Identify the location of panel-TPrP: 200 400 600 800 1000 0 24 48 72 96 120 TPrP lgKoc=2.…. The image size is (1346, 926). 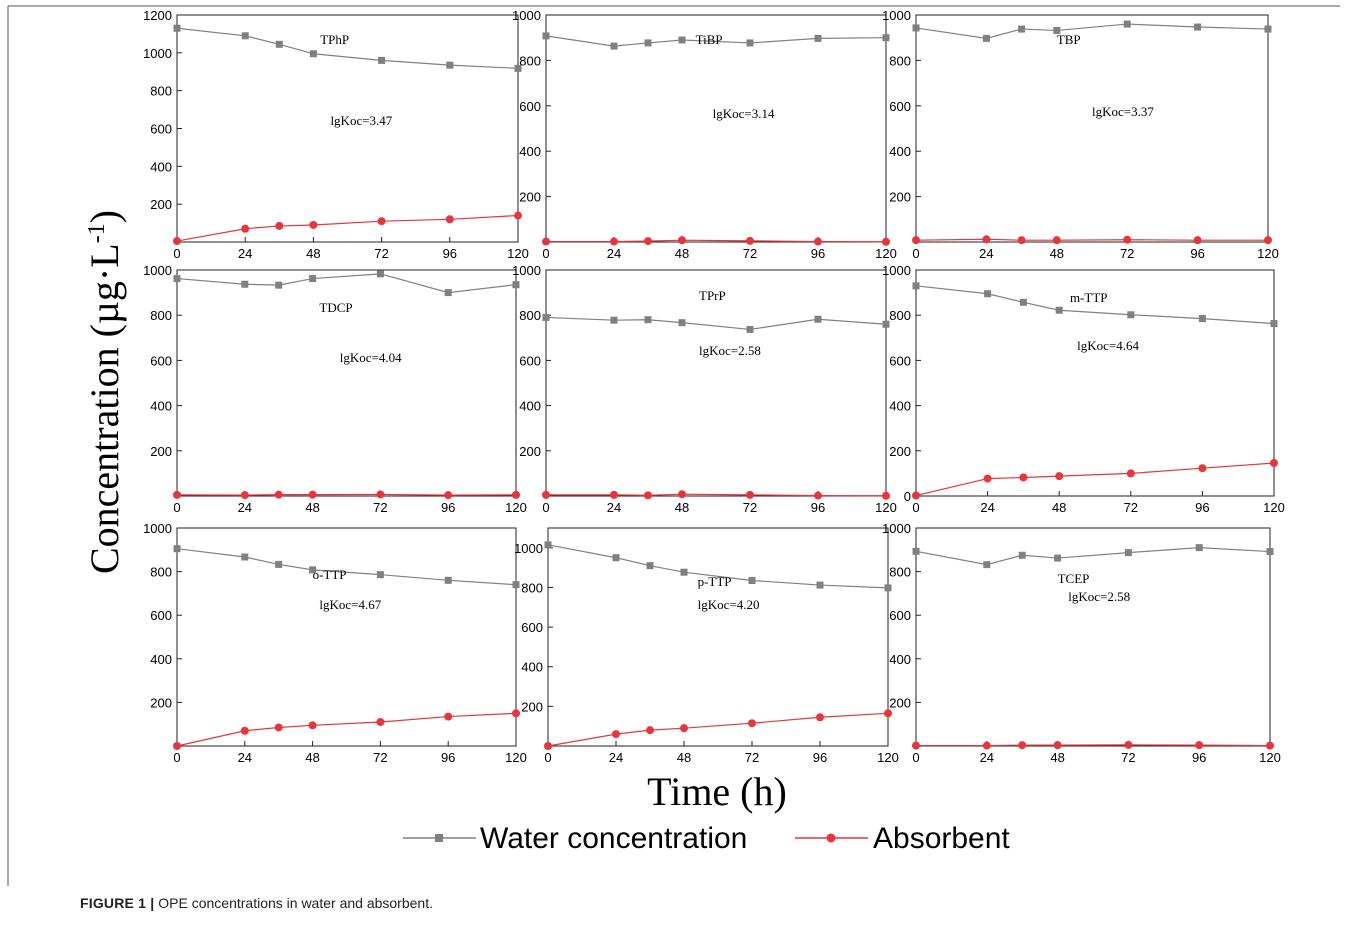
(704, 389).